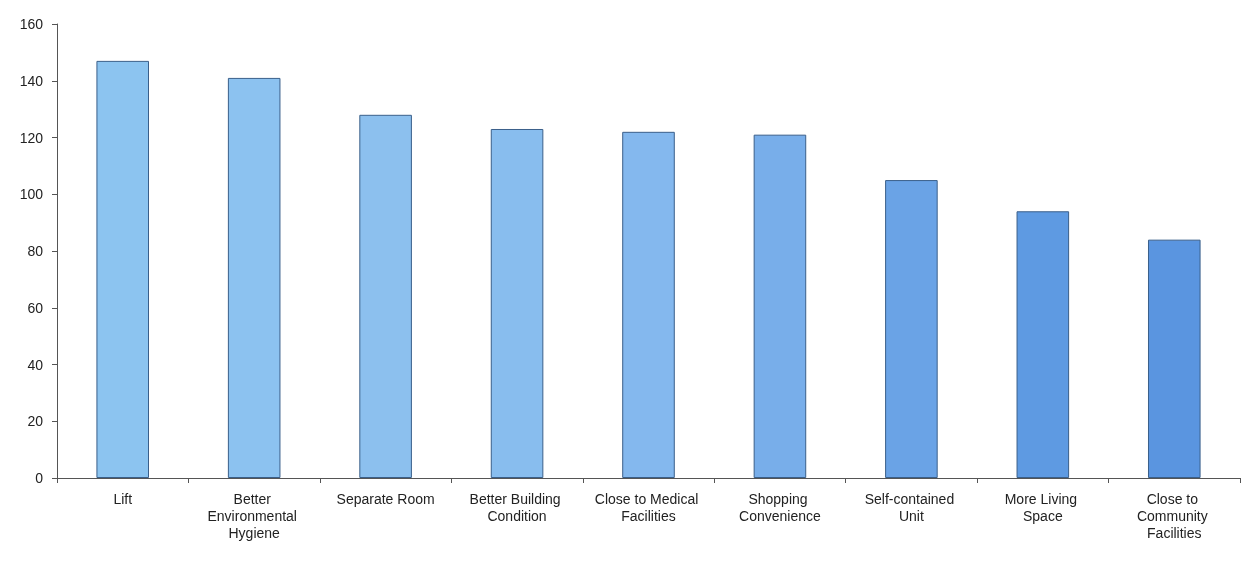  Describe the element at coordinates (123, 498) in the screenshot. I see `x-tick-label: Lift` at that location.